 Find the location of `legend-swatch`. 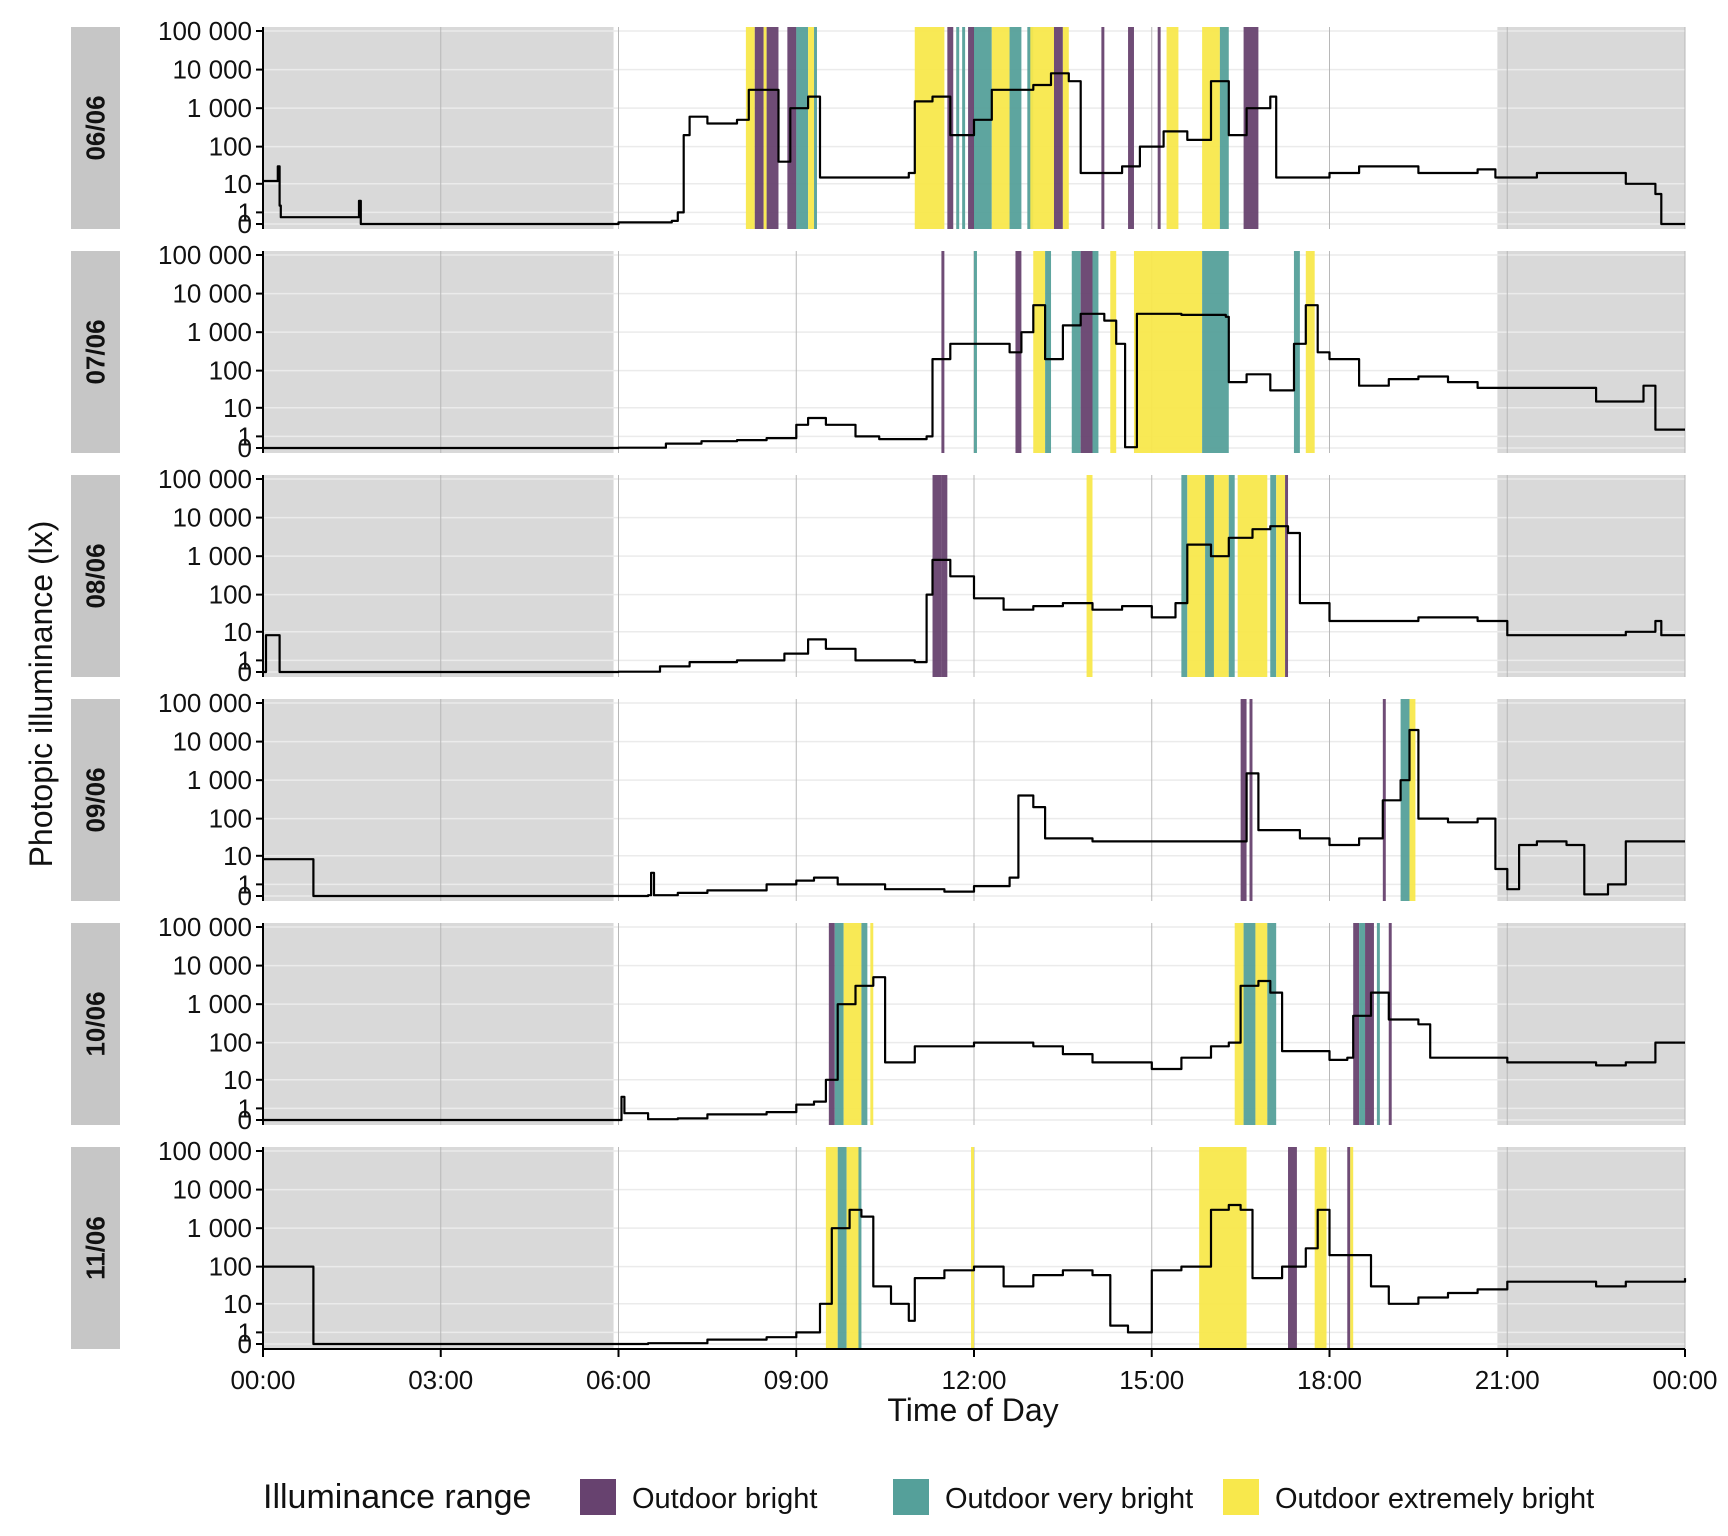

legend-swatch is located at coordinates (598, 1497).